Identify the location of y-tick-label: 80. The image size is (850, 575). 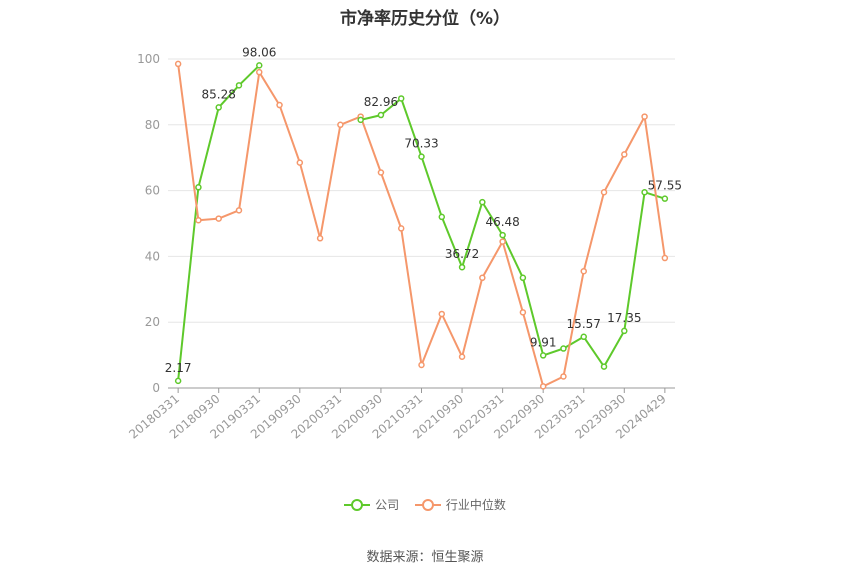
(152, 125).